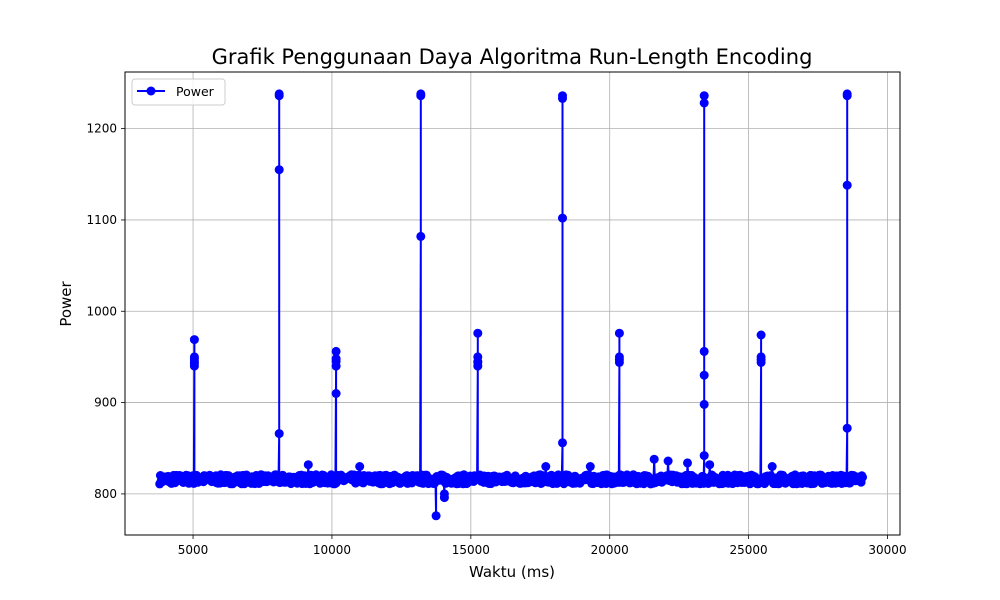 The height and width of the screenshot is (600, 1000). Describe the element at coordinates (193, 550) in the screenshot. I see `x-tick-label: 5000` at that location.